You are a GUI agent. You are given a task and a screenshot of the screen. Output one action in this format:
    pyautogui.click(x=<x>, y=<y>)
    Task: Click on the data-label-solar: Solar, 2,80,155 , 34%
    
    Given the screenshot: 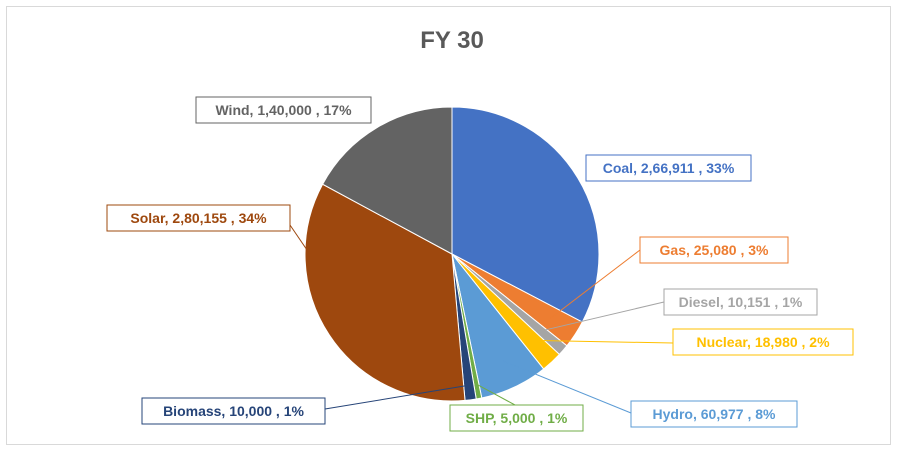 What is the action you would take?
    pyautogui.click(x=198, y=218)
    